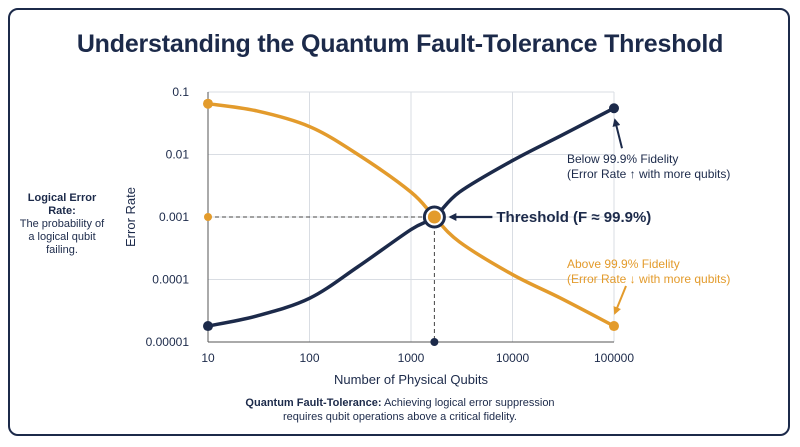  Describe the element at coordinates (622, 159) in the screenshot. I see `below-fidelity-label: Below 99.9% Fidelity` at that location.